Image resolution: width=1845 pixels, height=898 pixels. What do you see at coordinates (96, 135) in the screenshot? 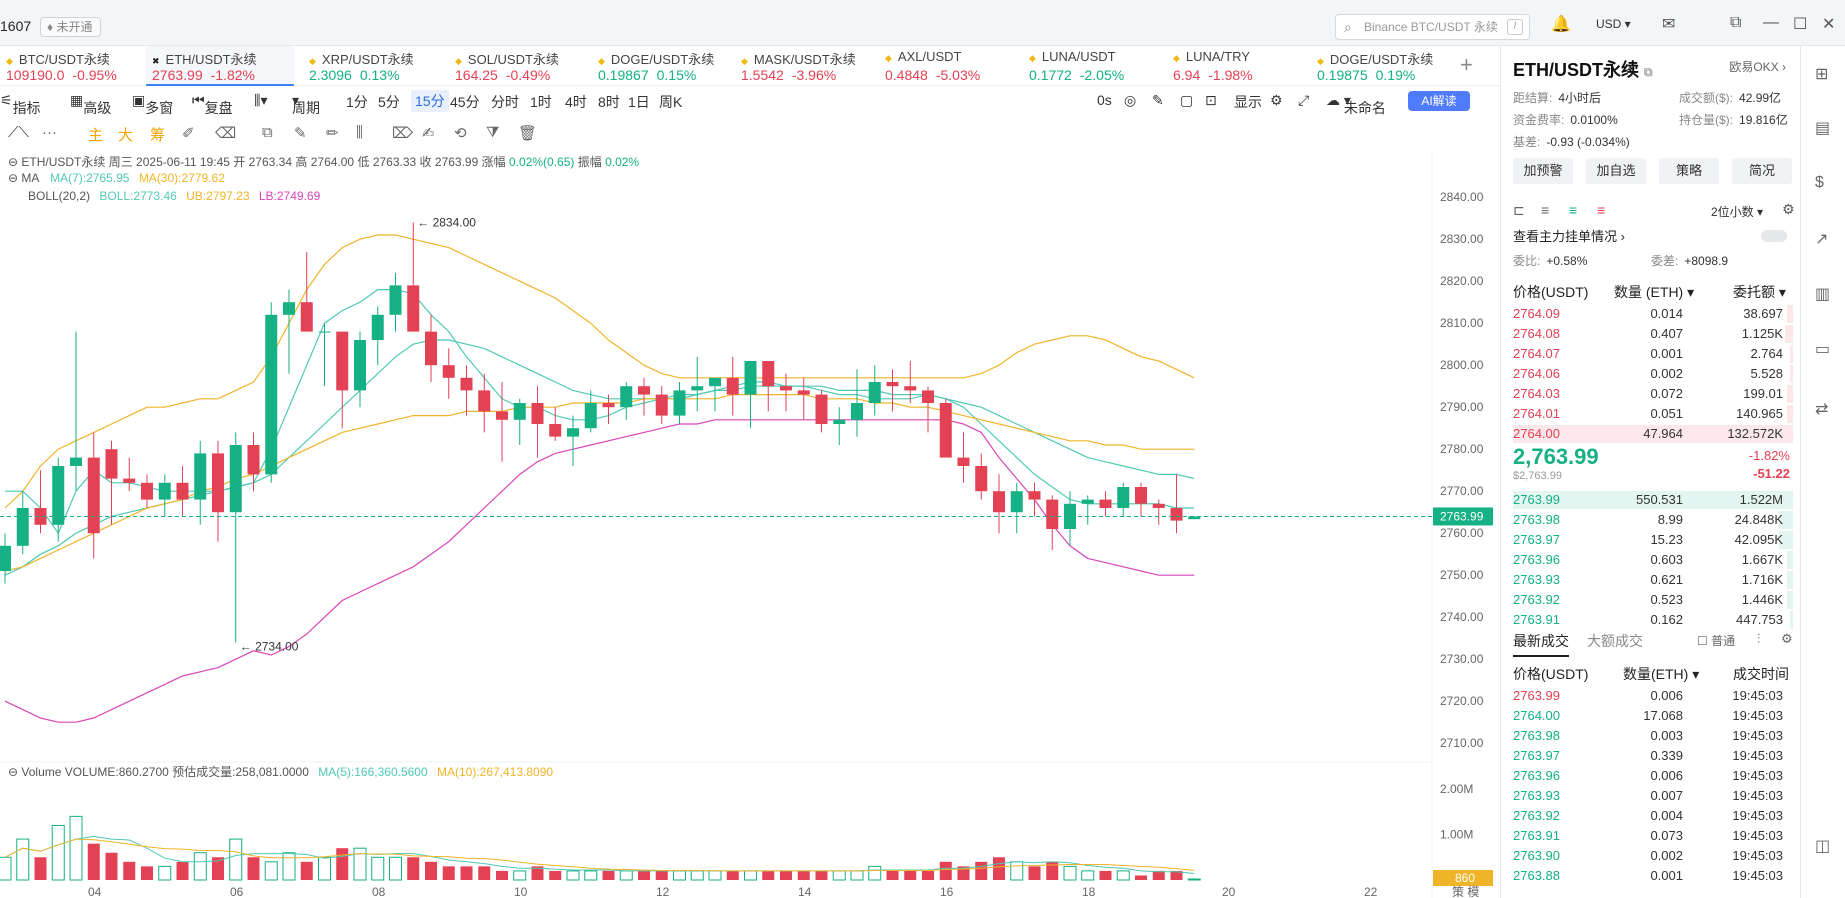
I see `tab-main: 主` at bounding box center [96, 135].